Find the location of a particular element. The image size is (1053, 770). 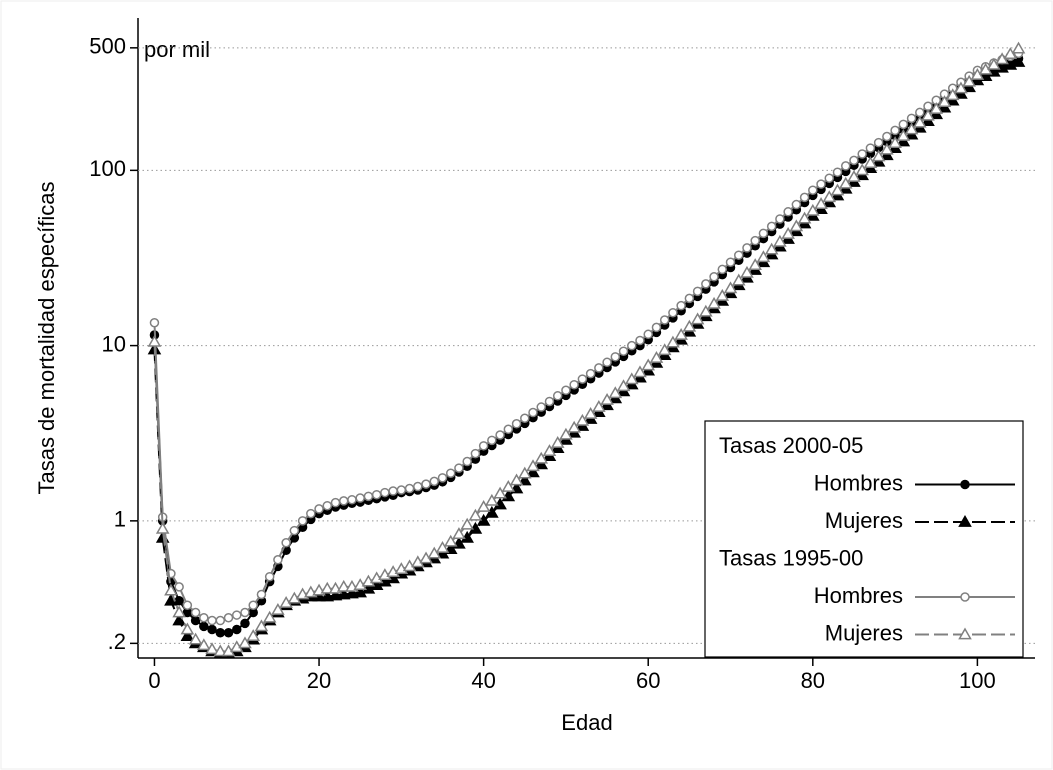

legend-group-title: Tasas 2000-05 is located at coordinates (791, 445).